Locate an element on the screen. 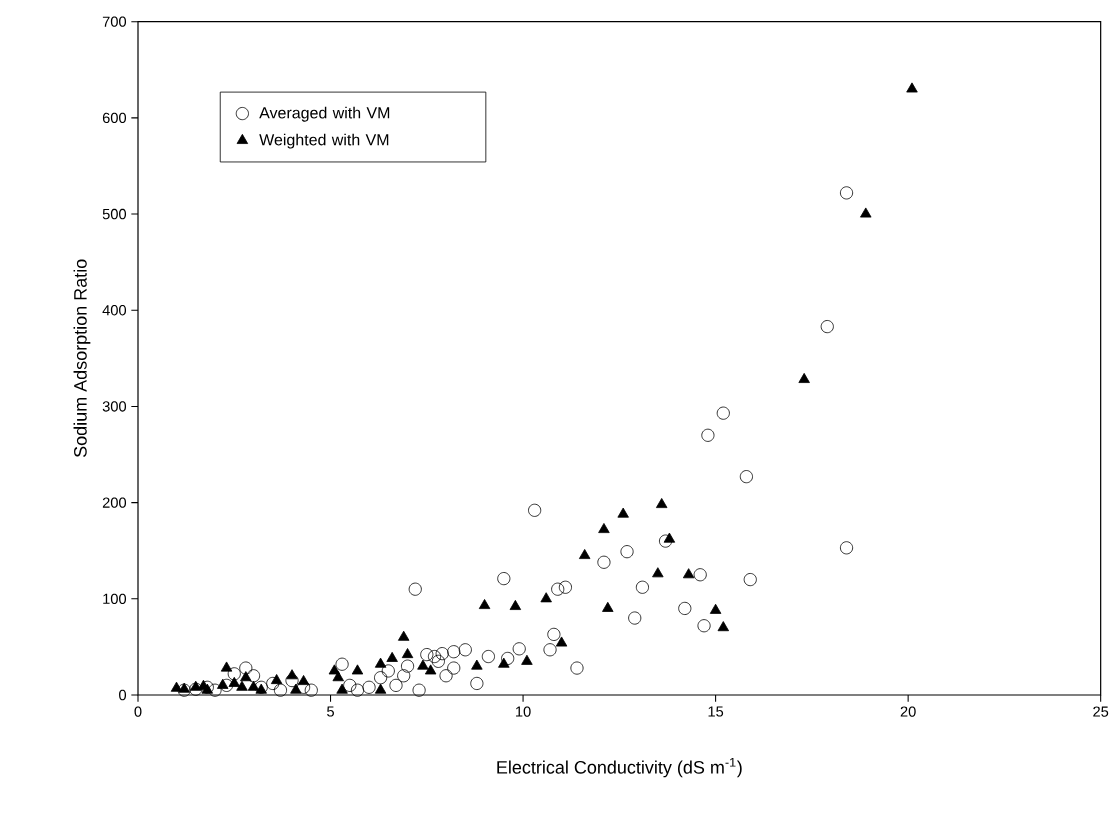 The height and width of the screenshot is (815, 1118). x-tick-label: 0 is located at coordinates (138, 711).